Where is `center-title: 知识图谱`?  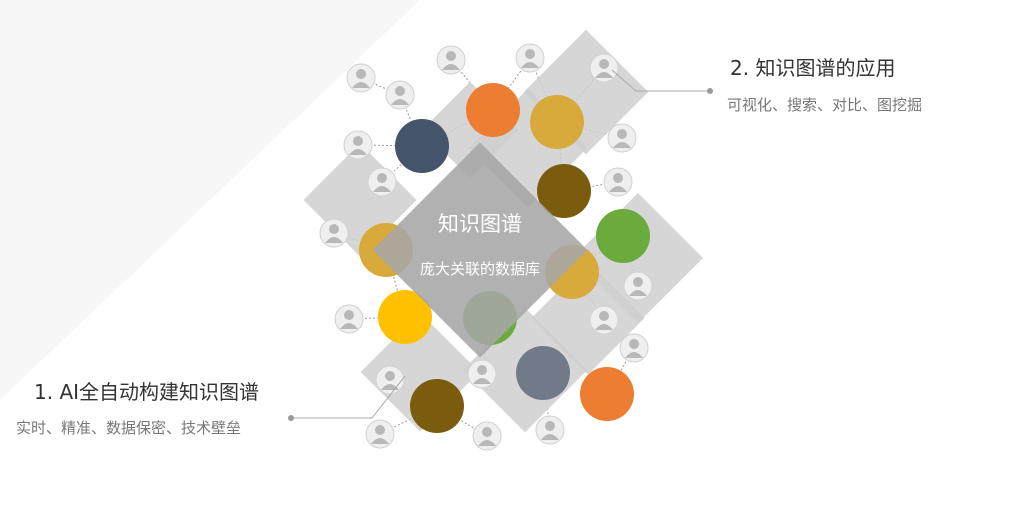 center-title: 知识图谱 is located at coordinates (480, 224).